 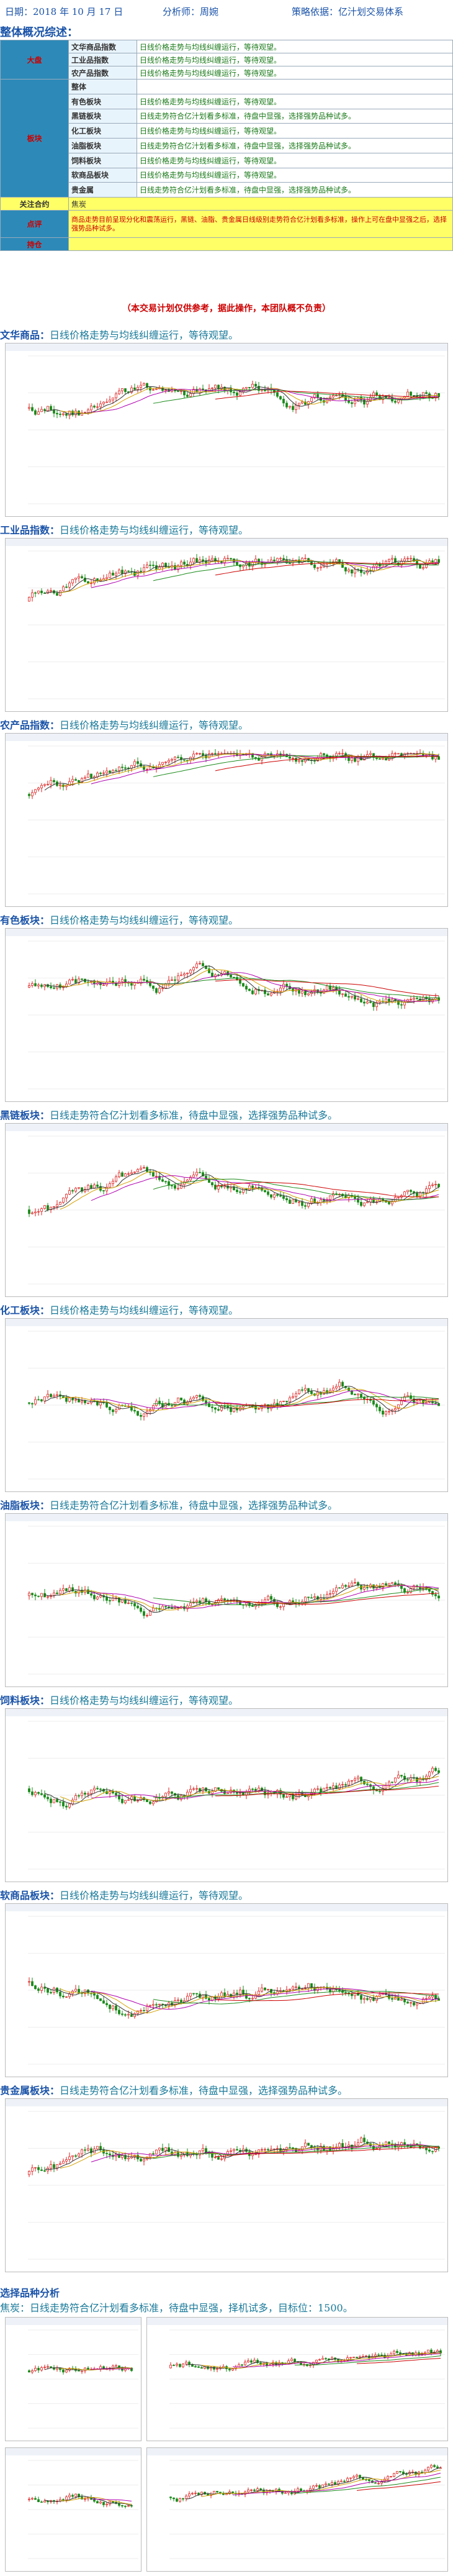 I want to click on section-name: 贵金属板块：, so click(x=30, y=2090).